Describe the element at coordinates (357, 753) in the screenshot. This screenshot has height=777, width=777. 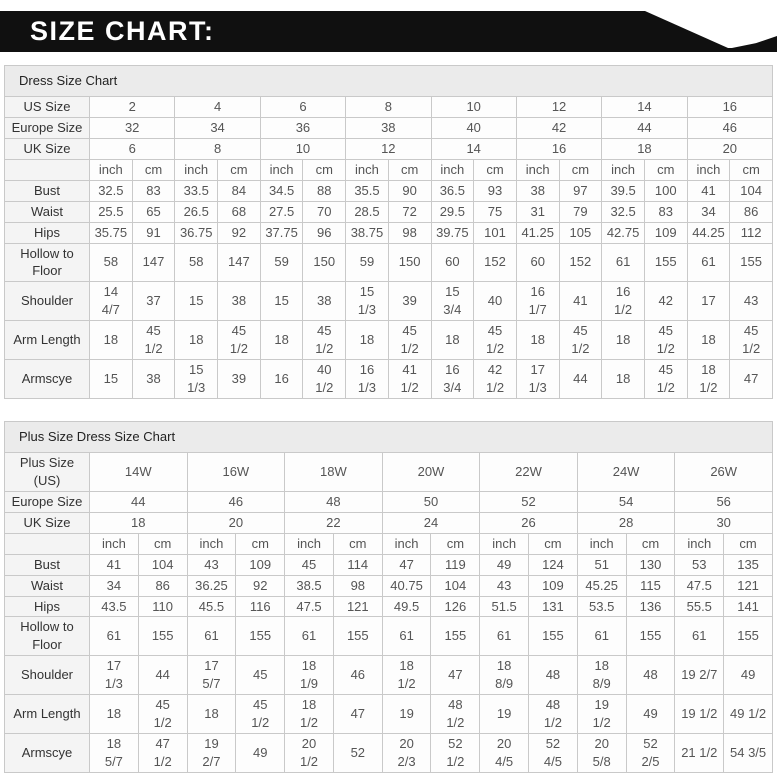
I see `measure-cell: 52` at that location.